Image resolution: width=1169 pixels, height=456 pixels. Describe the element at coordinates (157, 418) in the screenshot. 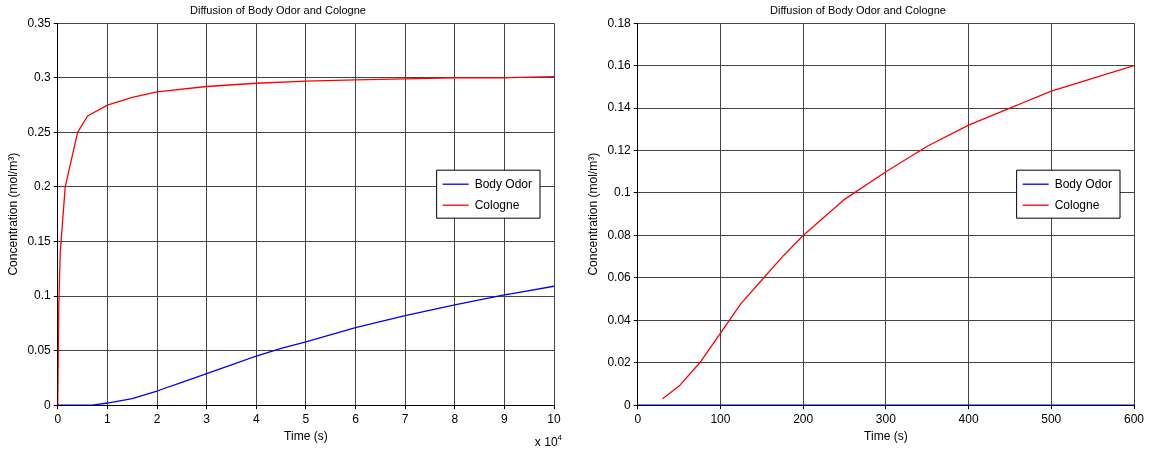

I see `x-tick-label: 2` at that location.